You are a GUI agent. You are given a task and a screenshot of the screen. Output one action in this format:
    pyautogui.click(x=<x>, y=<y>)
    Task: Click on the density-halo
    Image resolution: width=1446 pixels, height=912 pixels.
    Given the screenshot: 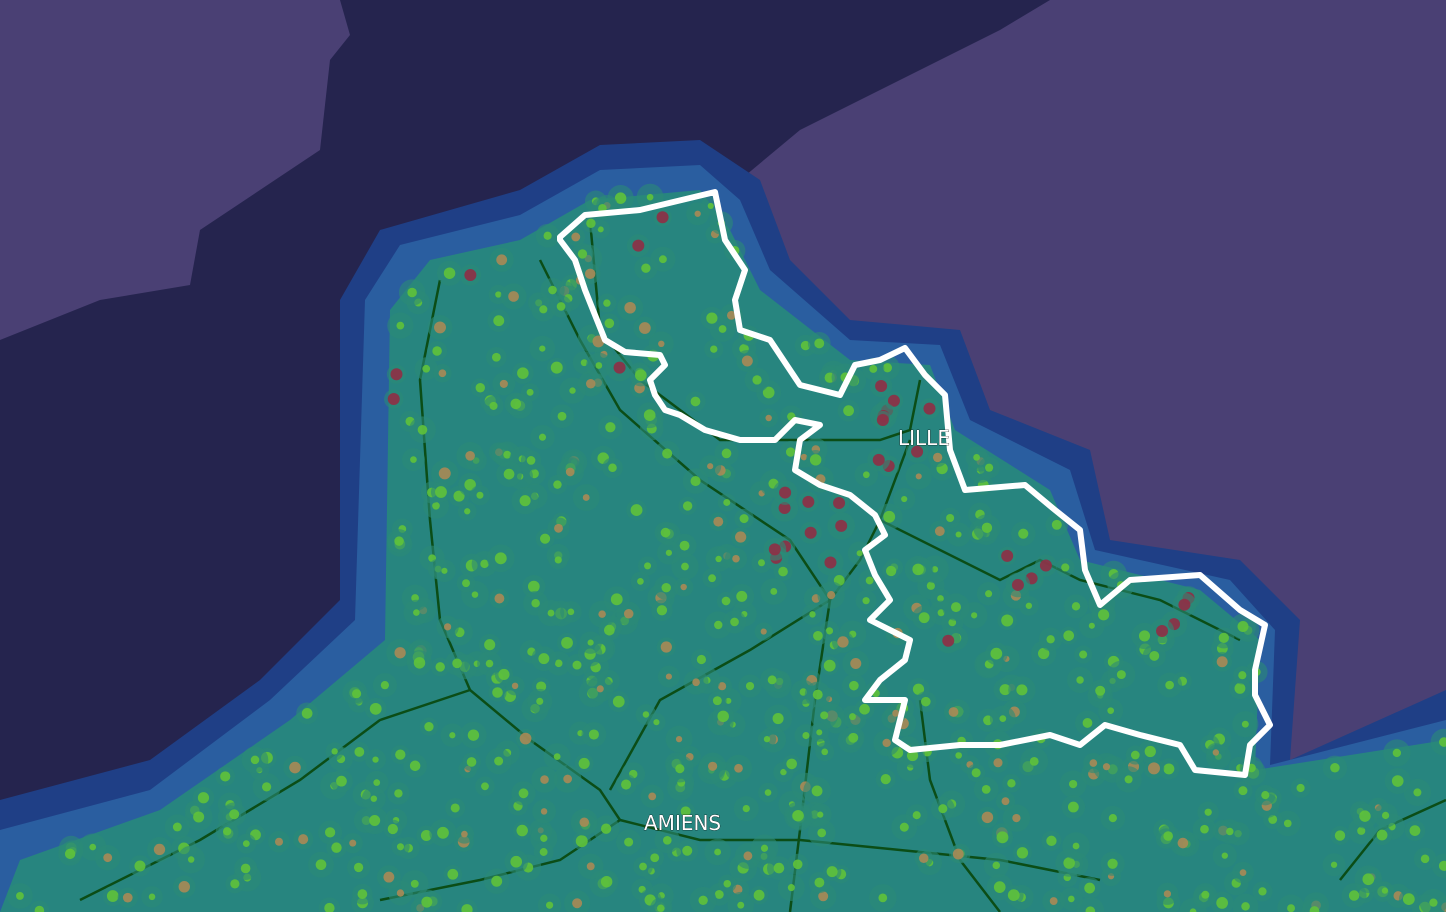 What is the action you would take?
    pyautogui.click(x=1090, y=904)
    